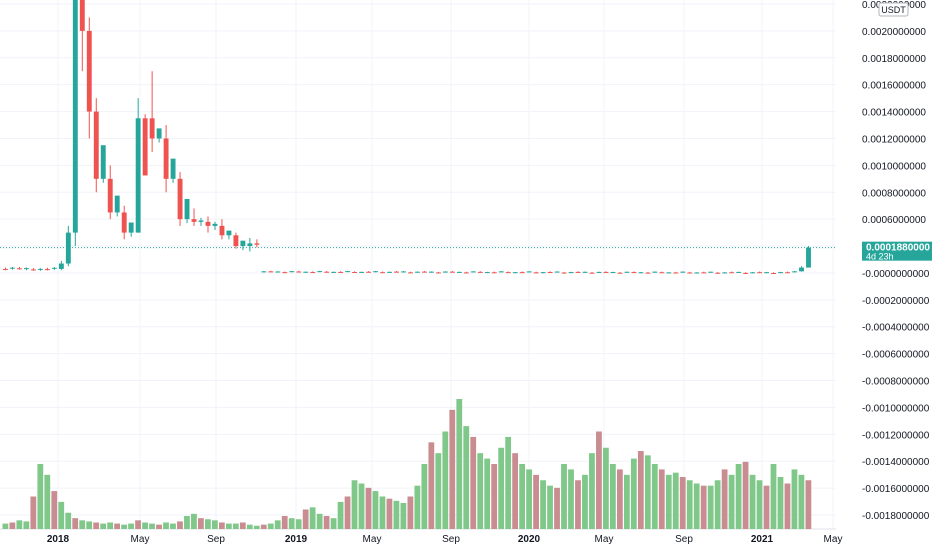  Describe the element at coordinates (296, 539) in the screenshot. I see `time-tick-label: 2019` at that location.